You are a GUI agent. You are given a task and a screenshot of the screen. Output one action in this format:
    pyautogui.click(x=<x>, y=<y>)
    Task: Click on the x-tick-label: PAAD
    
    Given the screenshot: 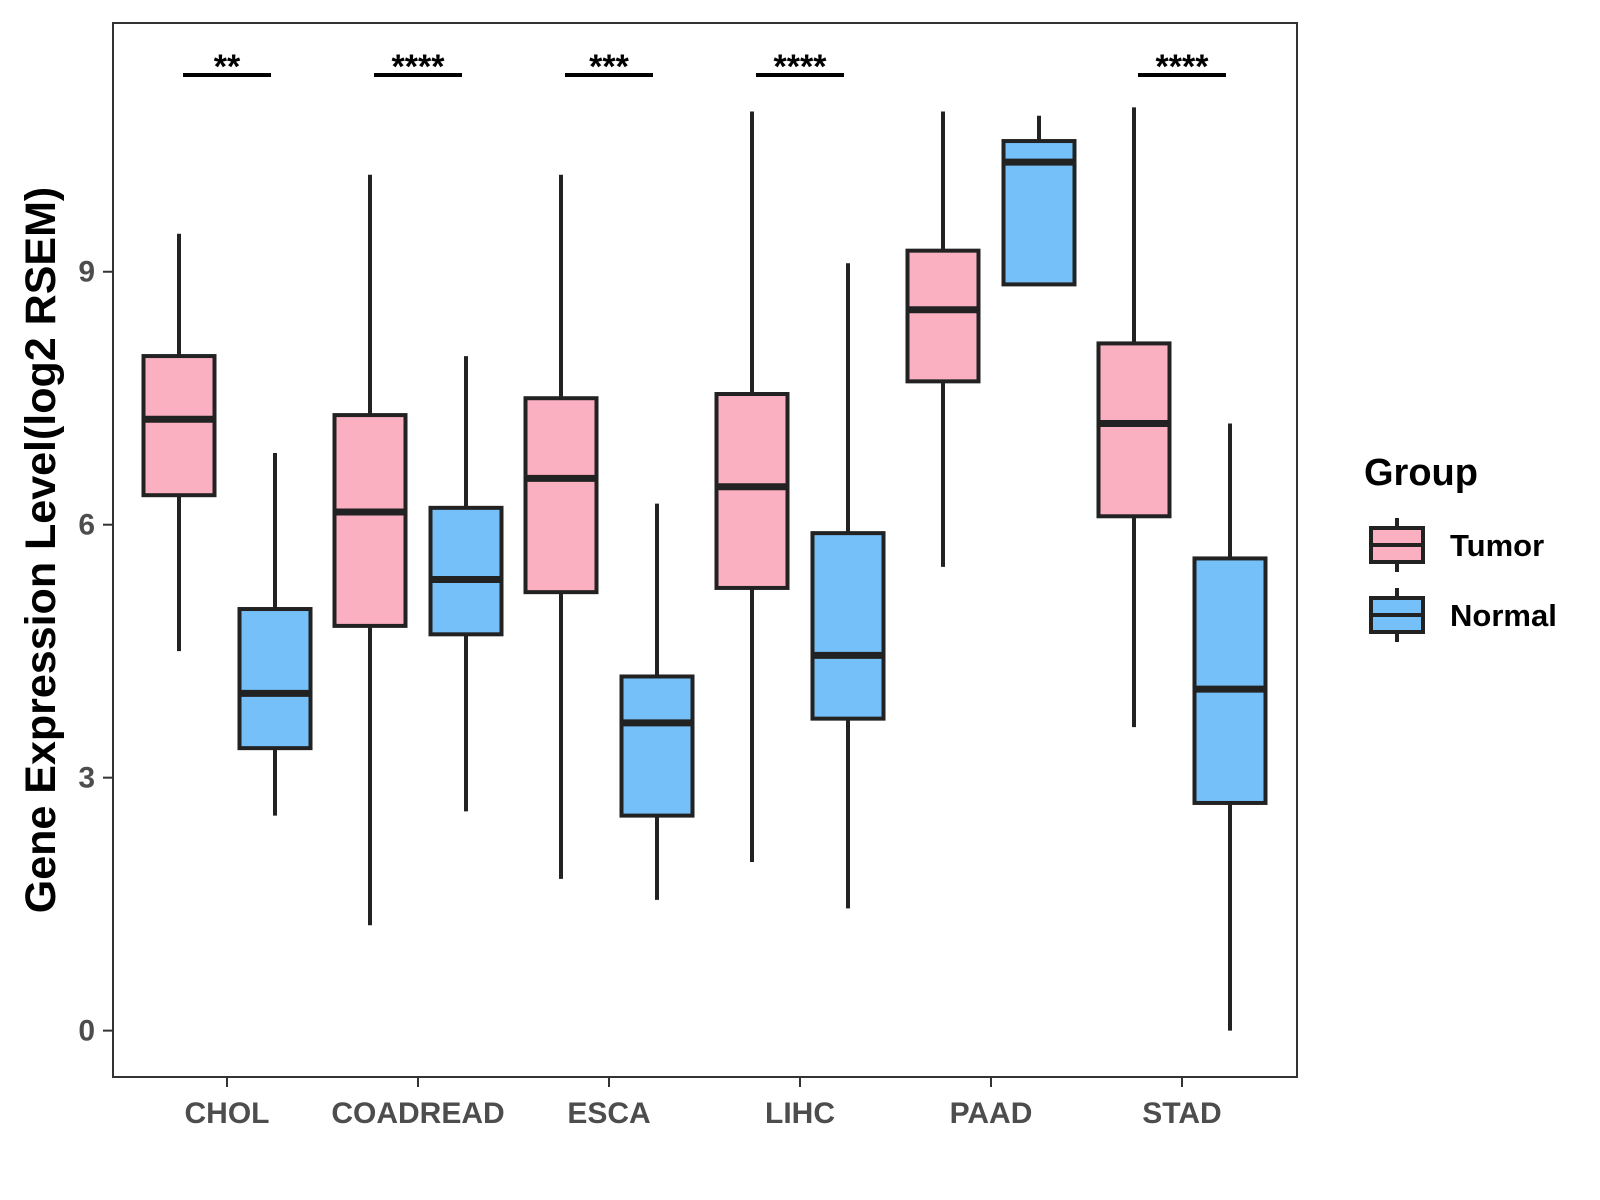 What is the action you would take?
    pyautogui.click(x=991, y=1113)
    